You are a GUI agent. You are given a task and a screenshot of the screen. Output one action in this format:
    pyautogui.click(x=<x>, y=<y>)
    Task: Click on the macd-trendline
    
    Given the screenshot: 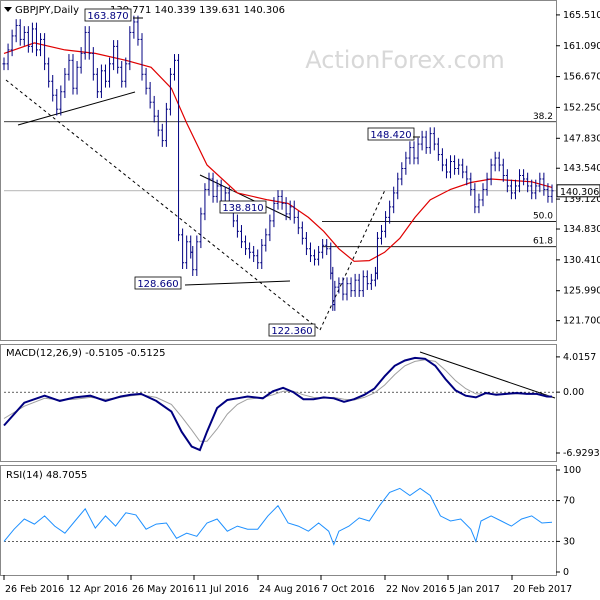 What is the action you would take?
    pyautogui.click(x=487, y=375)
    